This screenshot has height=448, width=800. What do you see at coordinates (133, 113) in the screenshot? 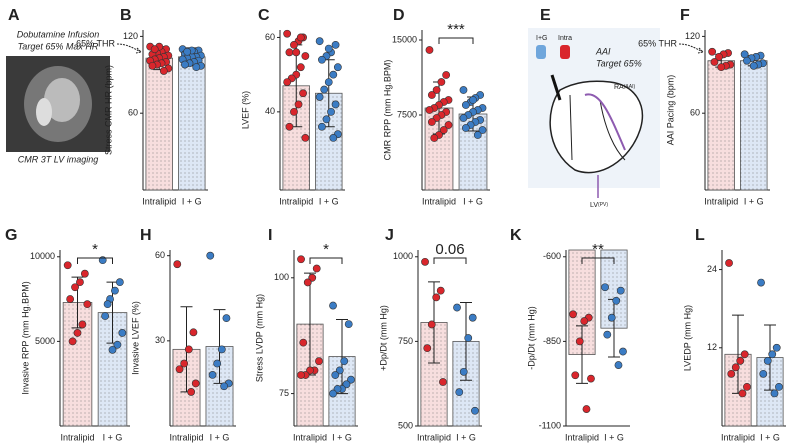
I see `y-tick-label: 60` at bounding box center [133, 113].